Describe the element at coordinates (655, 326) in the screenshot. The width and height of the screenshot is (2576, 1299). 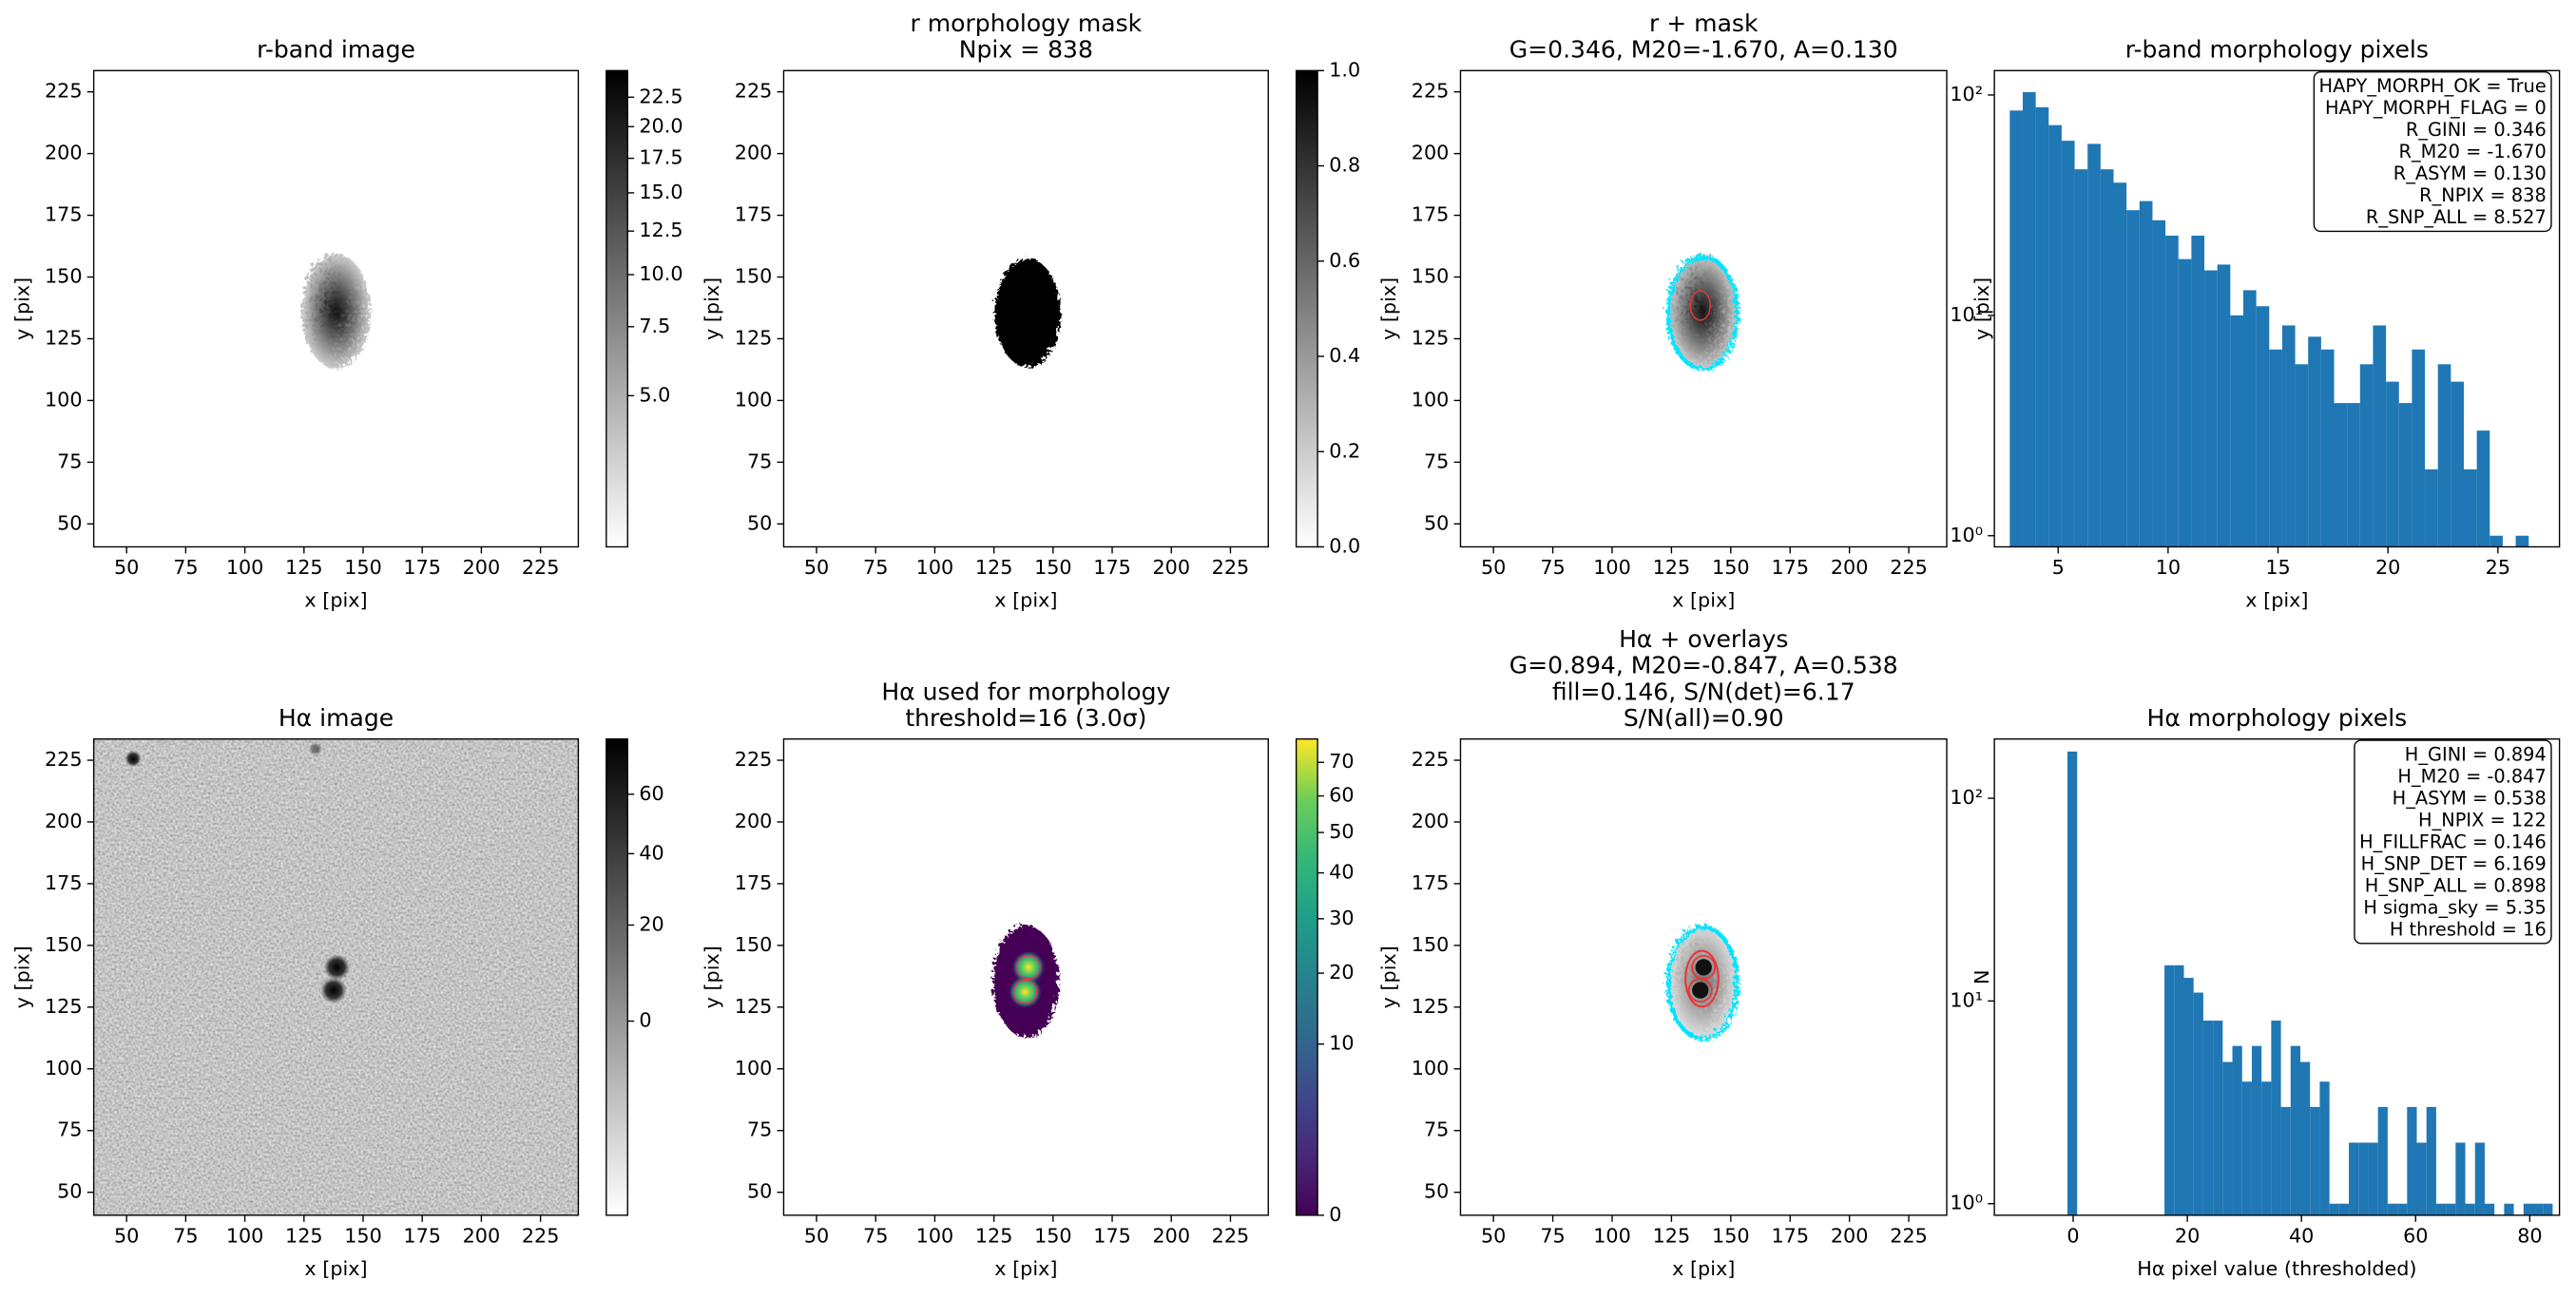
I see `colorbar-tick-label: 7.5` at that location.